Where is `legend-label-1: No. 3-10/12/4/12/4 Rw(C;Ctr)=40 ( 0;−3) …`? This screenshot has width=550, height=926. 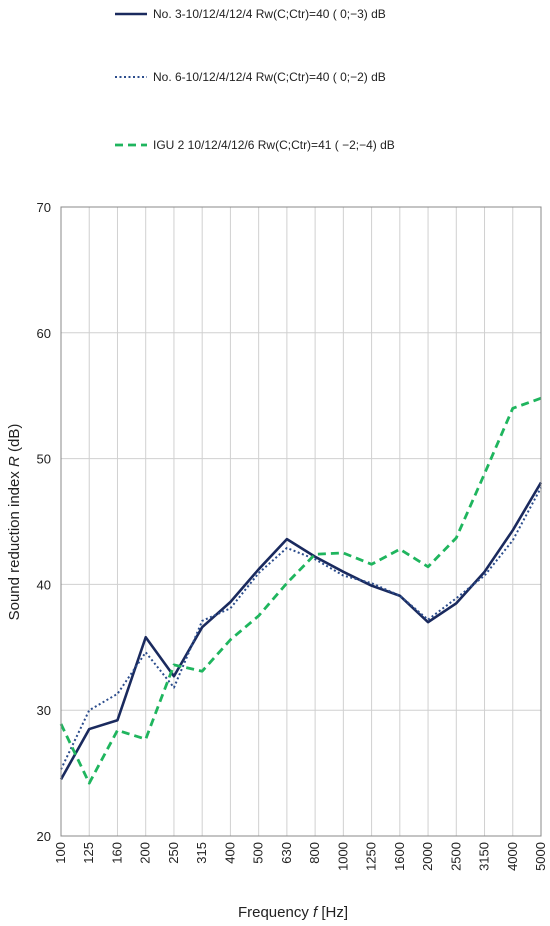 legend-label-1: No. 3-10/12/4/12/4 Rw(C;Ctr)=40 ( 0;−3) … is located at coordinates (269, 14).